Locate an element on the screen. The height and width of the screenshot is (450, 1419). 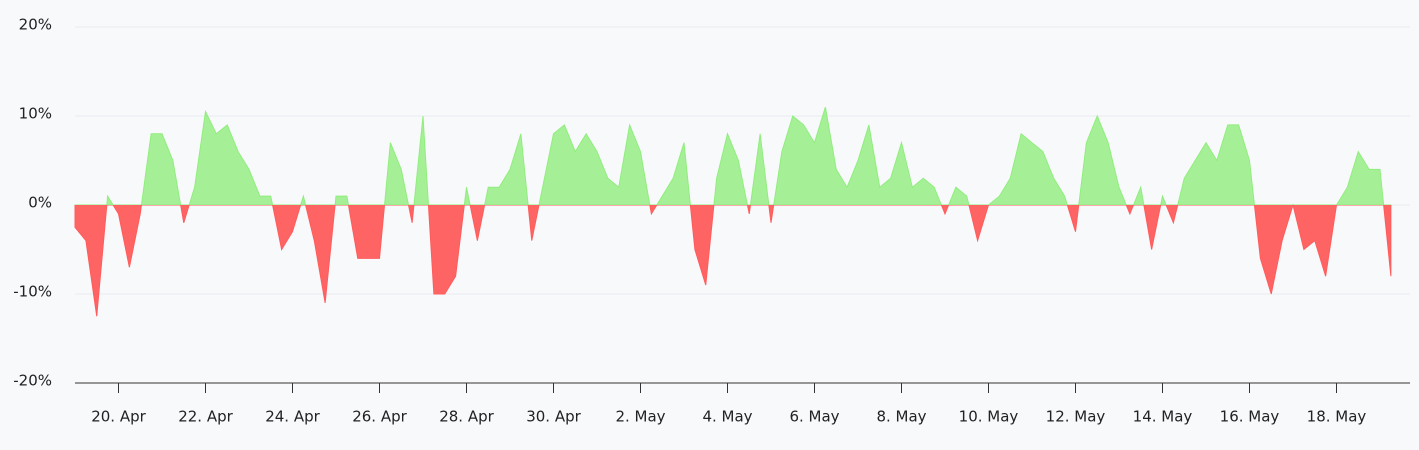
x-tick-label: 14. May is located at coordinates (1163, 417).